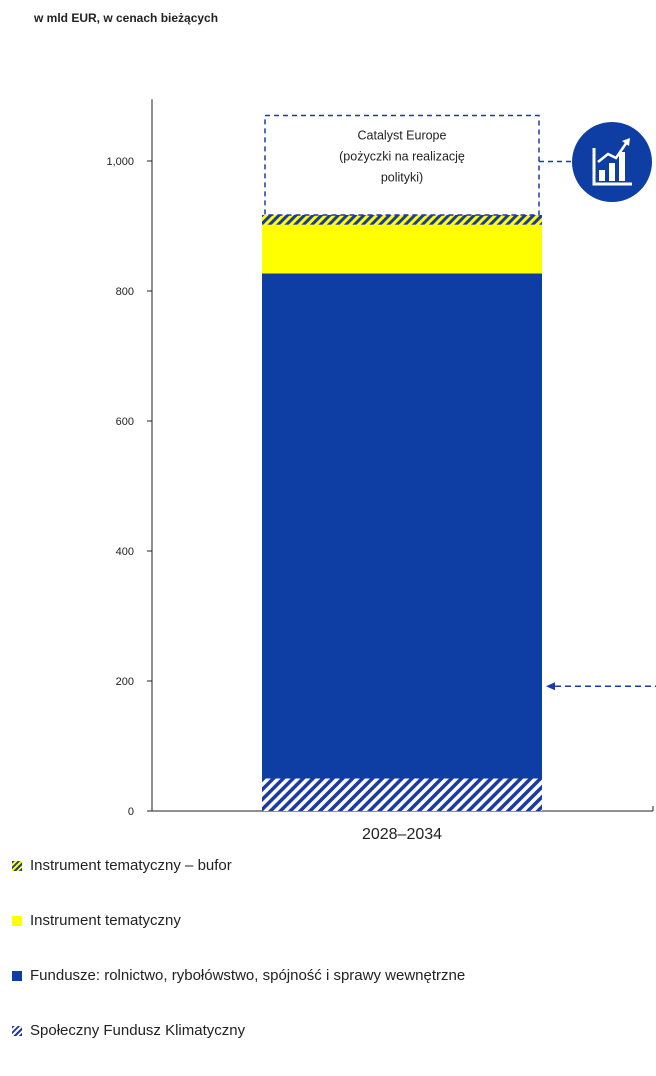 This screenshot has height=1076, width=656. I want to click on growth-chart-icon, so click(612, 162).